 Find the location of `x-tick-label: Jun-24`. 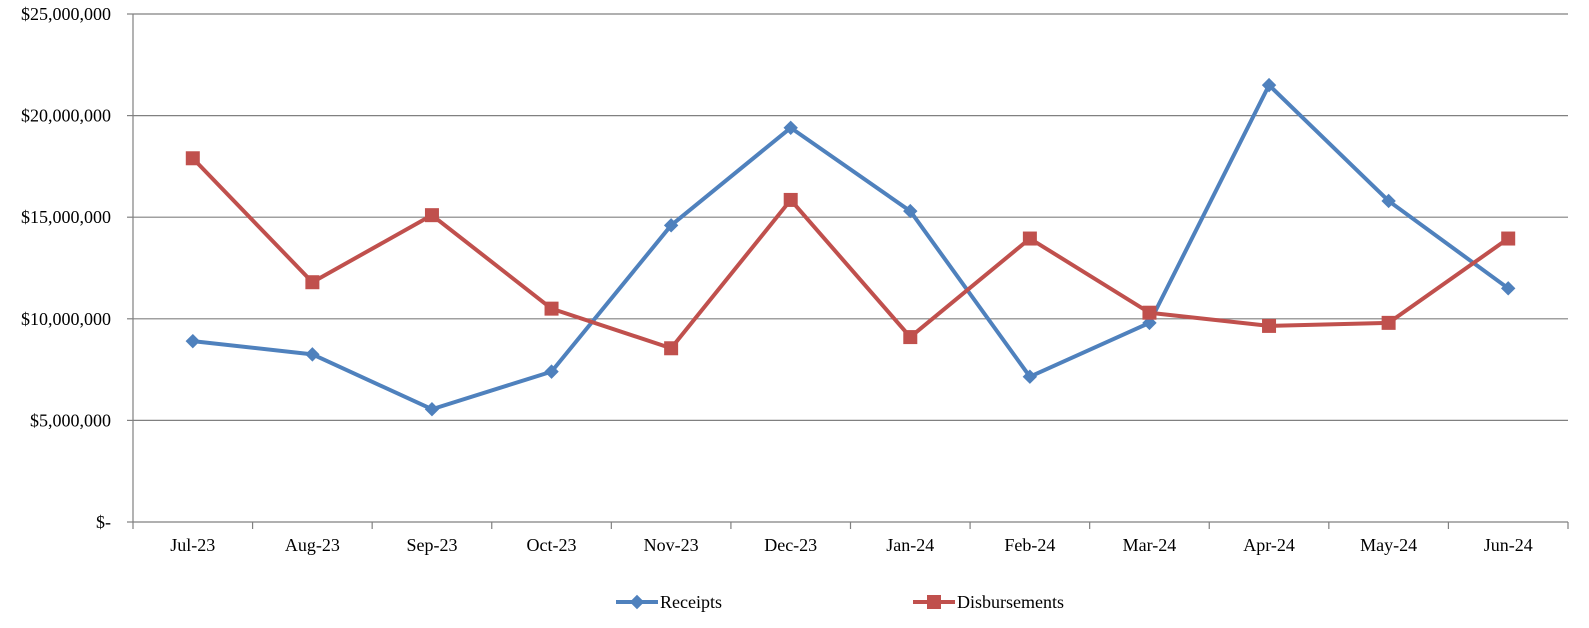

x-tick-label: Jun-24 is located at coordinates (1508, 545).